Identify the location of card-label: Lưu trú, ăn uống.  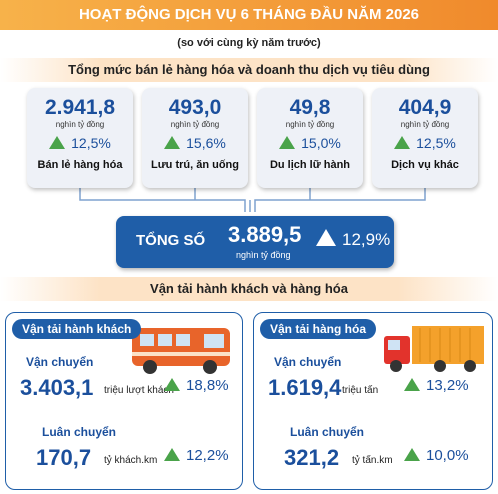
(194, 165).